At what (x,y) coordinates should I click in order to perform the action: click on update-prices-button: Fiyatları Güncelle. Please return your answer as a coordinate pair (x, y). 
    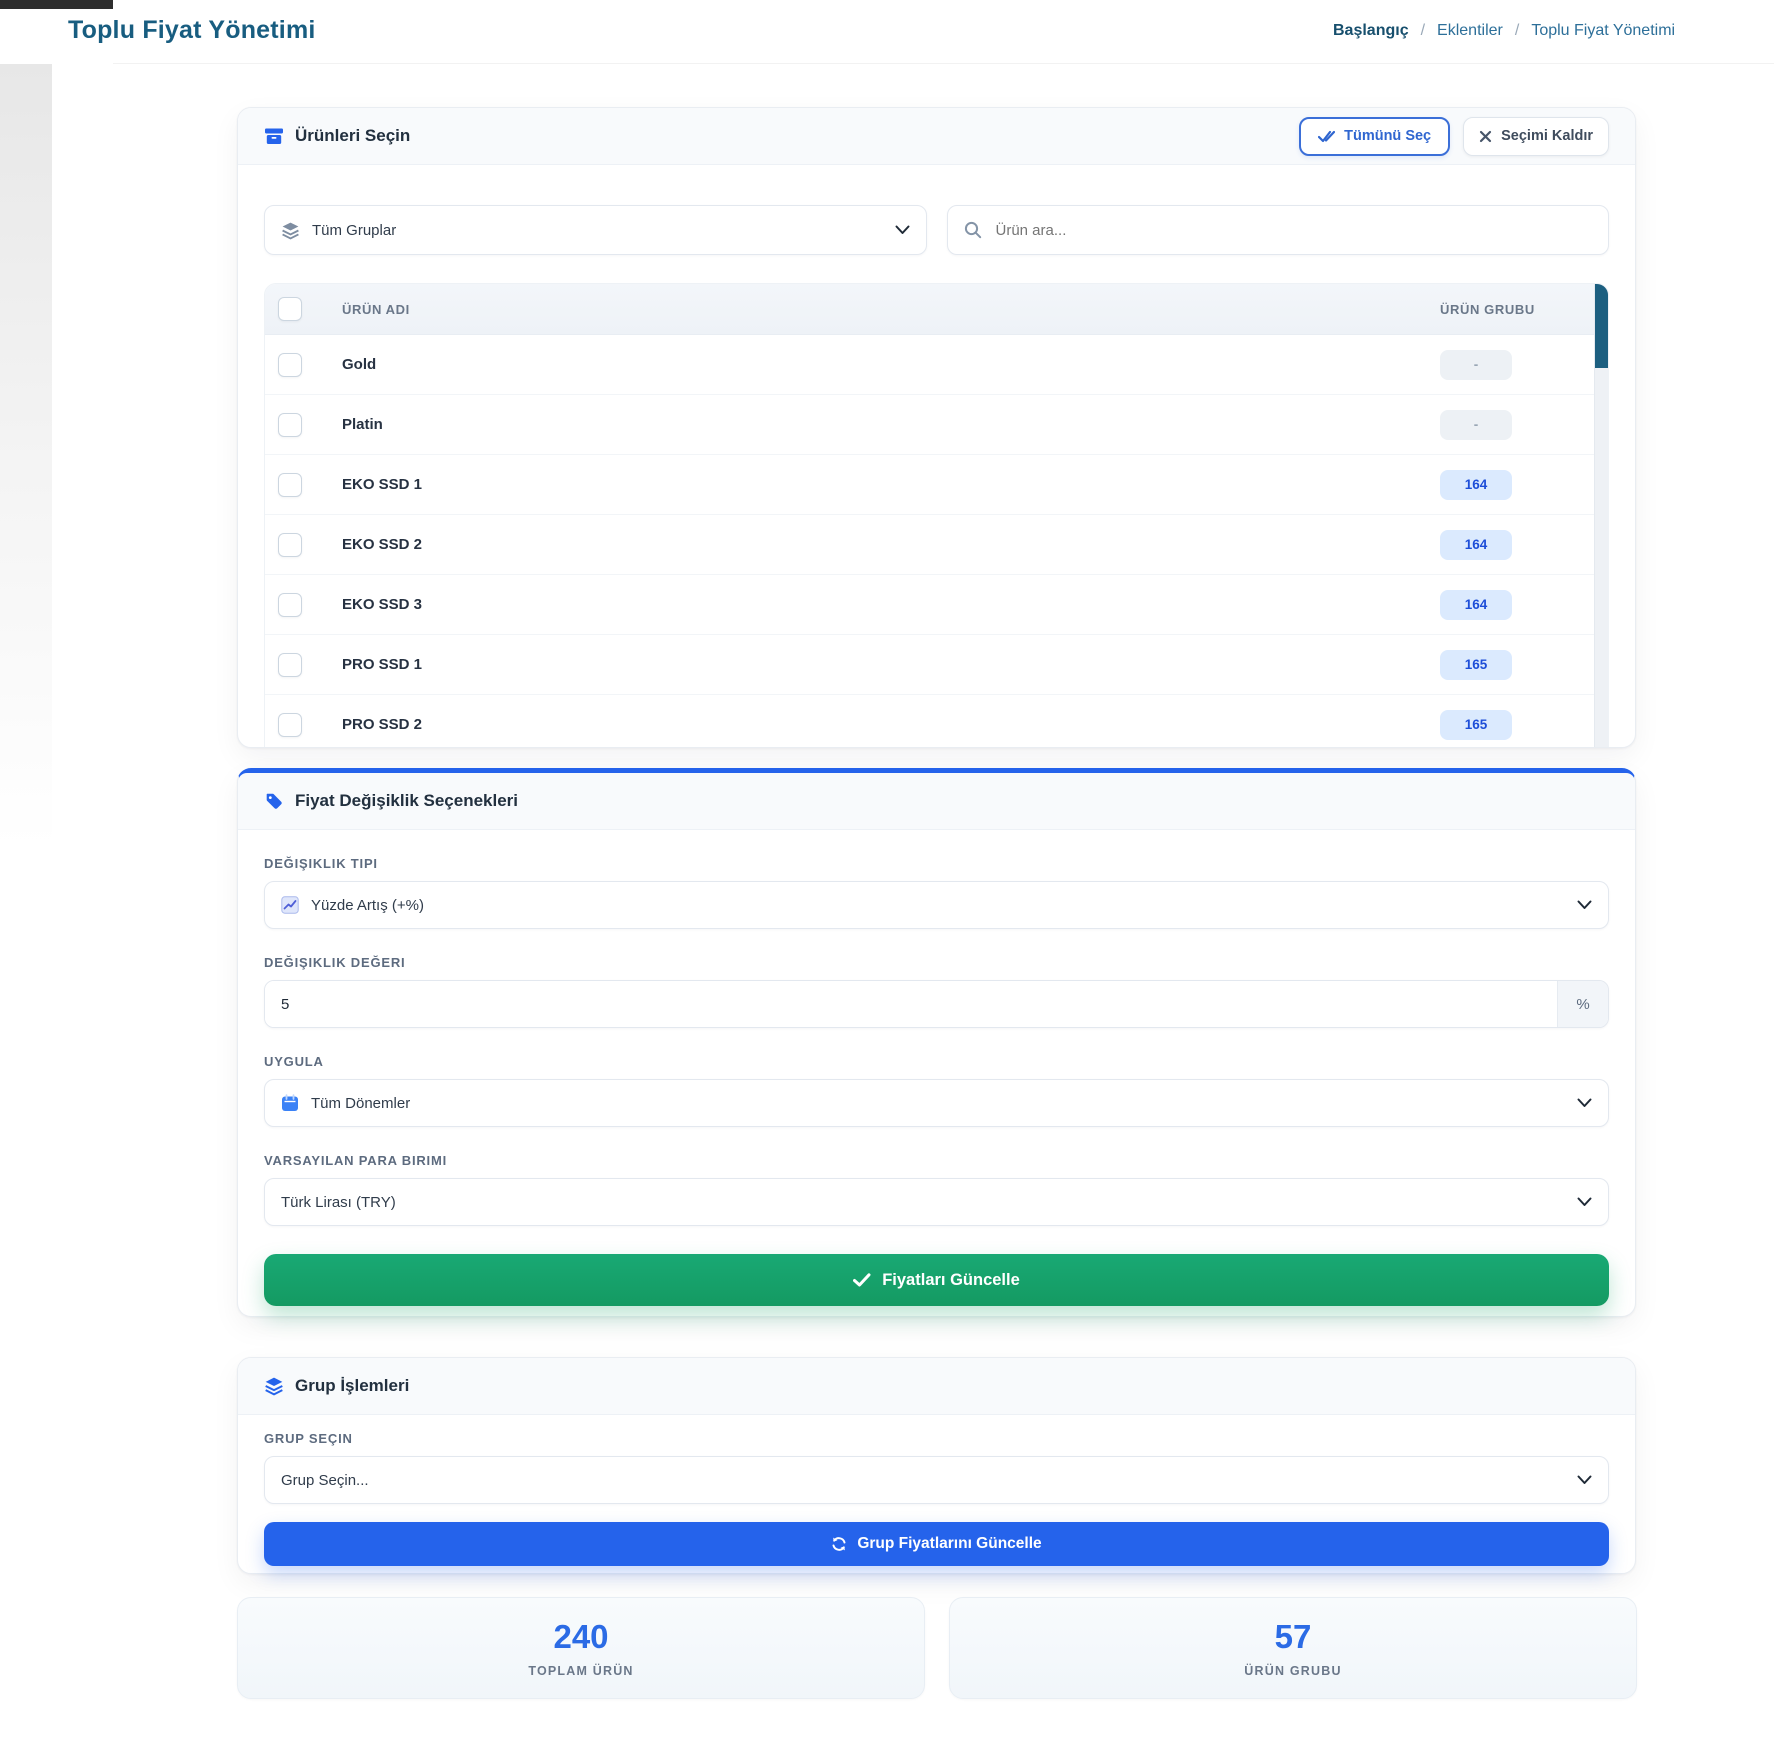
    Looking at the image, I should click on (936, 1280).